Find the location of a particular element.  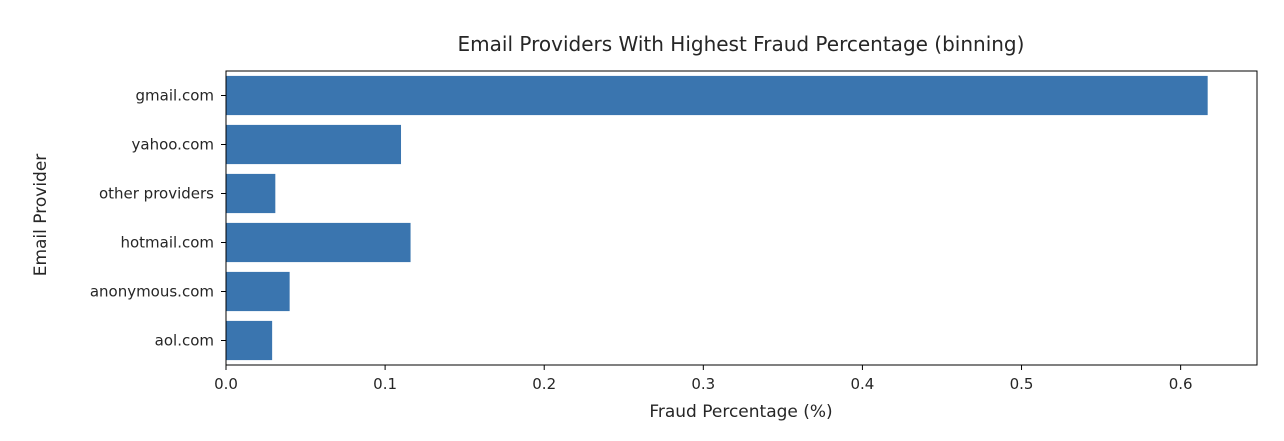

x-axis: 0.0 0.1 0.2 0.3 0.4 0.5 0.6 is located at coordinates (703, 379).